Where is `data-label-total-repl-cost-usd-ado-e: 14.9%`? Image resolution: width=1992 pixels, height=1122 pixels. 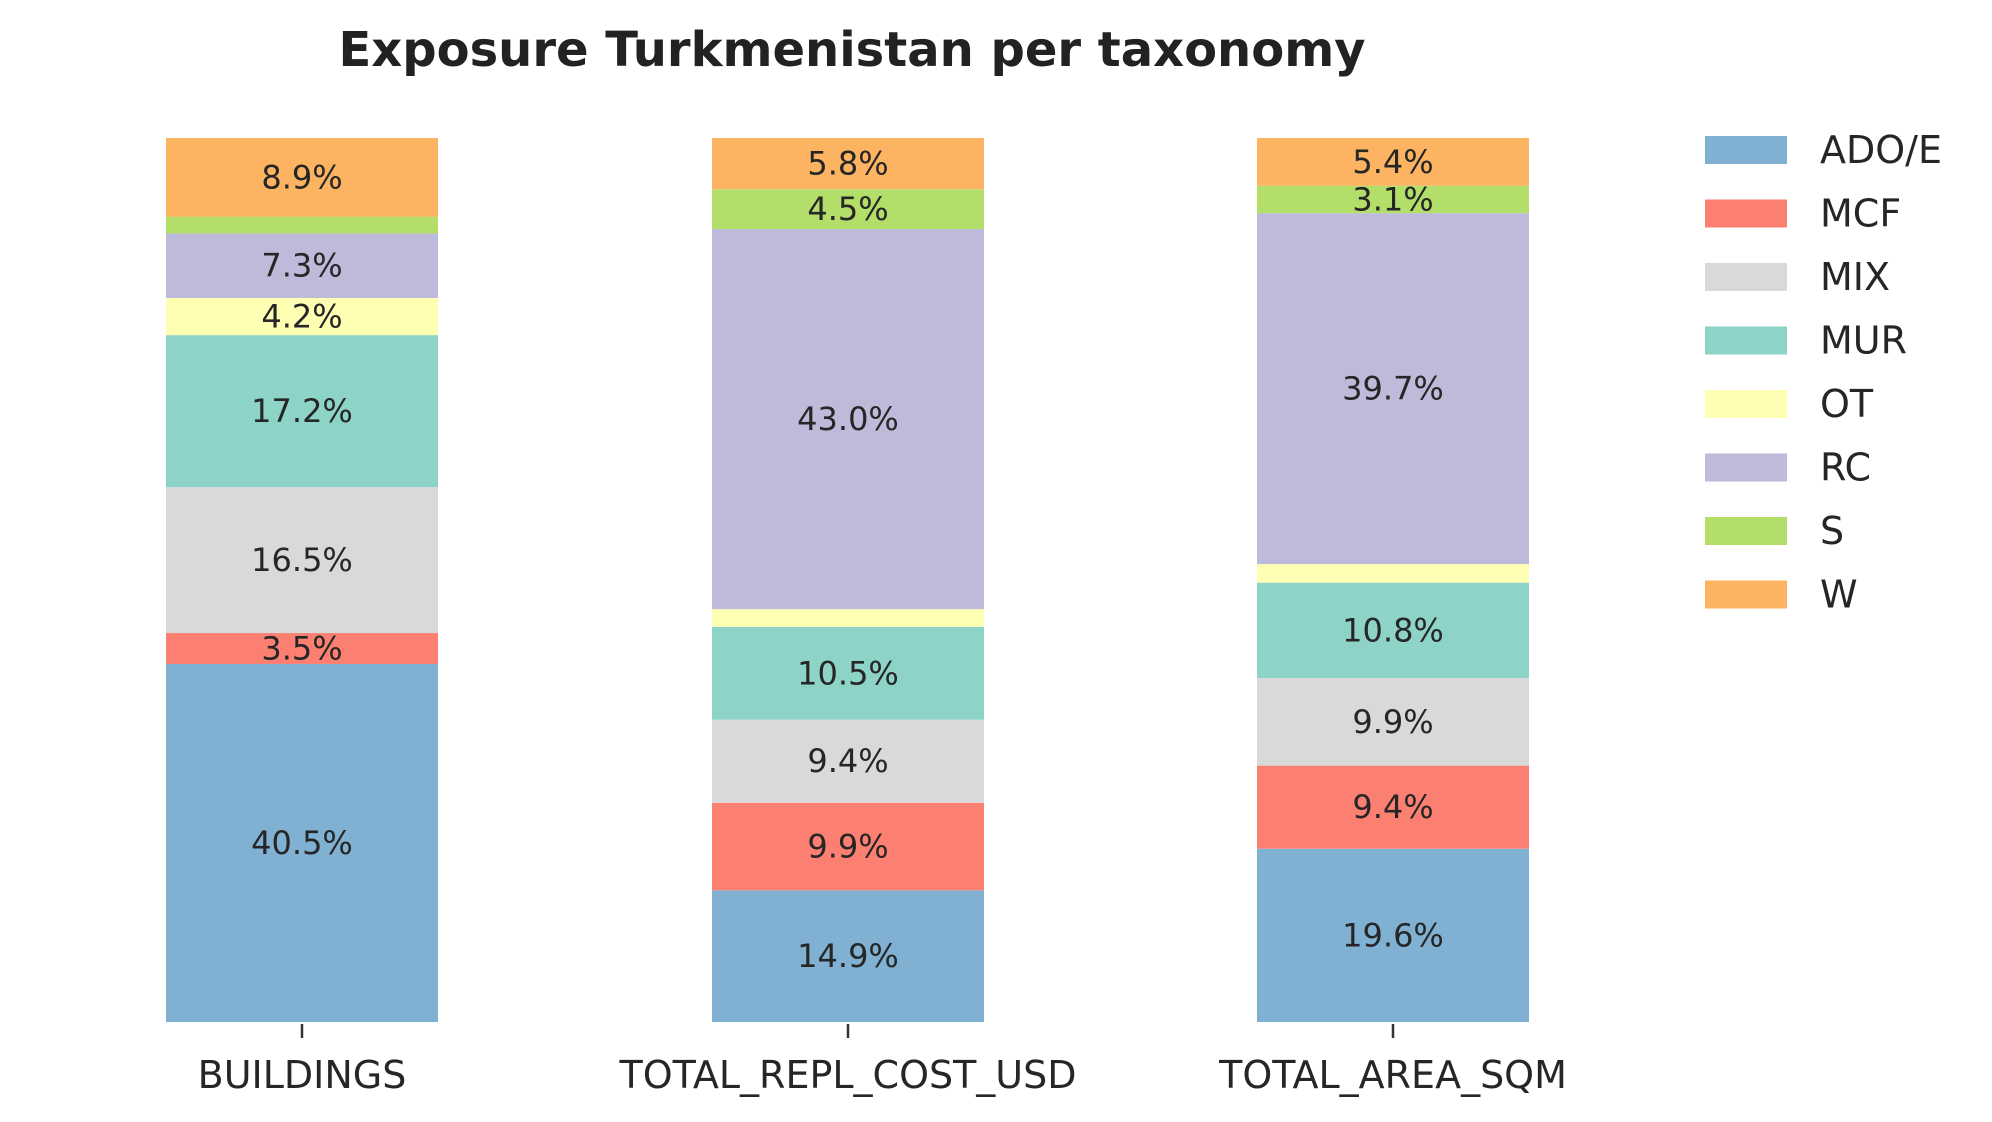 data-label-total-repl-cost-usd-ado-e: 14.9% is located at coordinates (848, 956).